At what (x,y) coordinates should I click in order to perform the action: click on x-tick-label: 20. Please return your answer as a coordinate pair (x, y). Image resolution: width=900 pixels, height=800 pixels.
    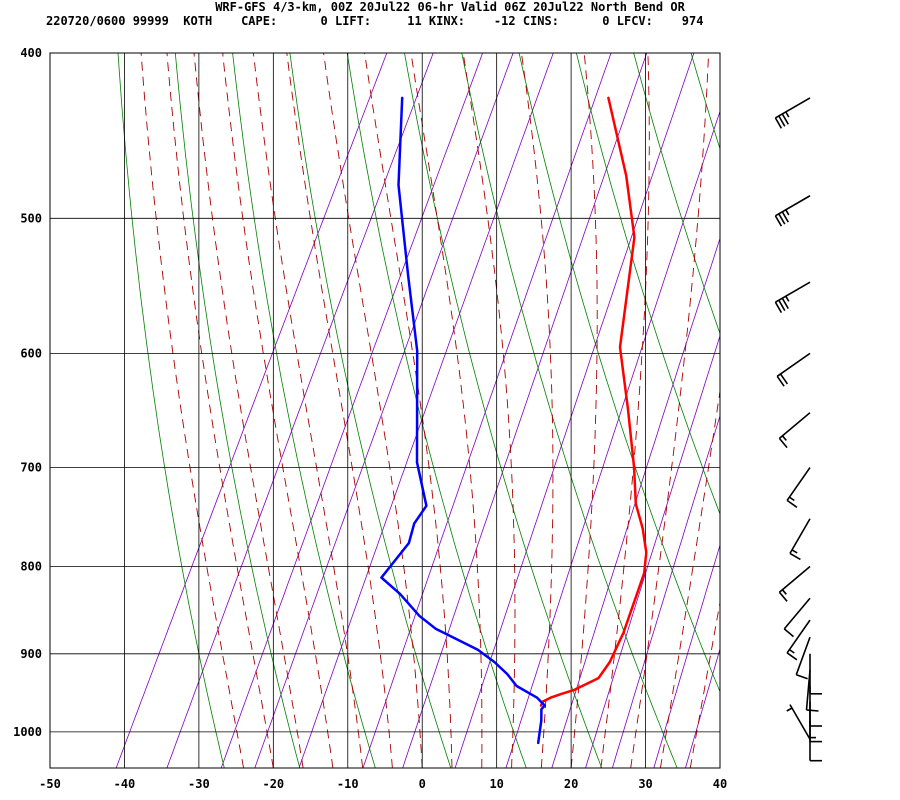
    Looking at the image, I should click on (571, 784).